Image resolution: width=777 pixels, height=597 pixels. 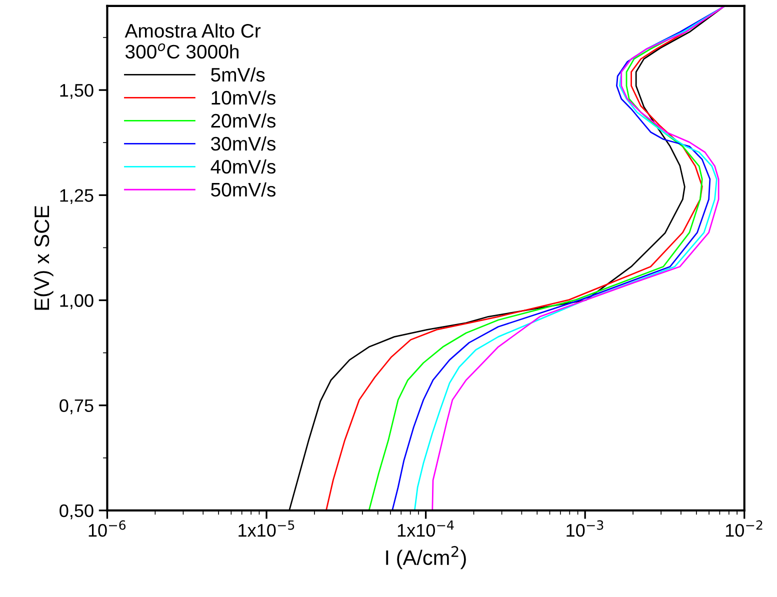 What do you see at coordinates (77, 196) in the screenshot?
I see `y-tick-label: 1,25` at bounding box center [77, 196].